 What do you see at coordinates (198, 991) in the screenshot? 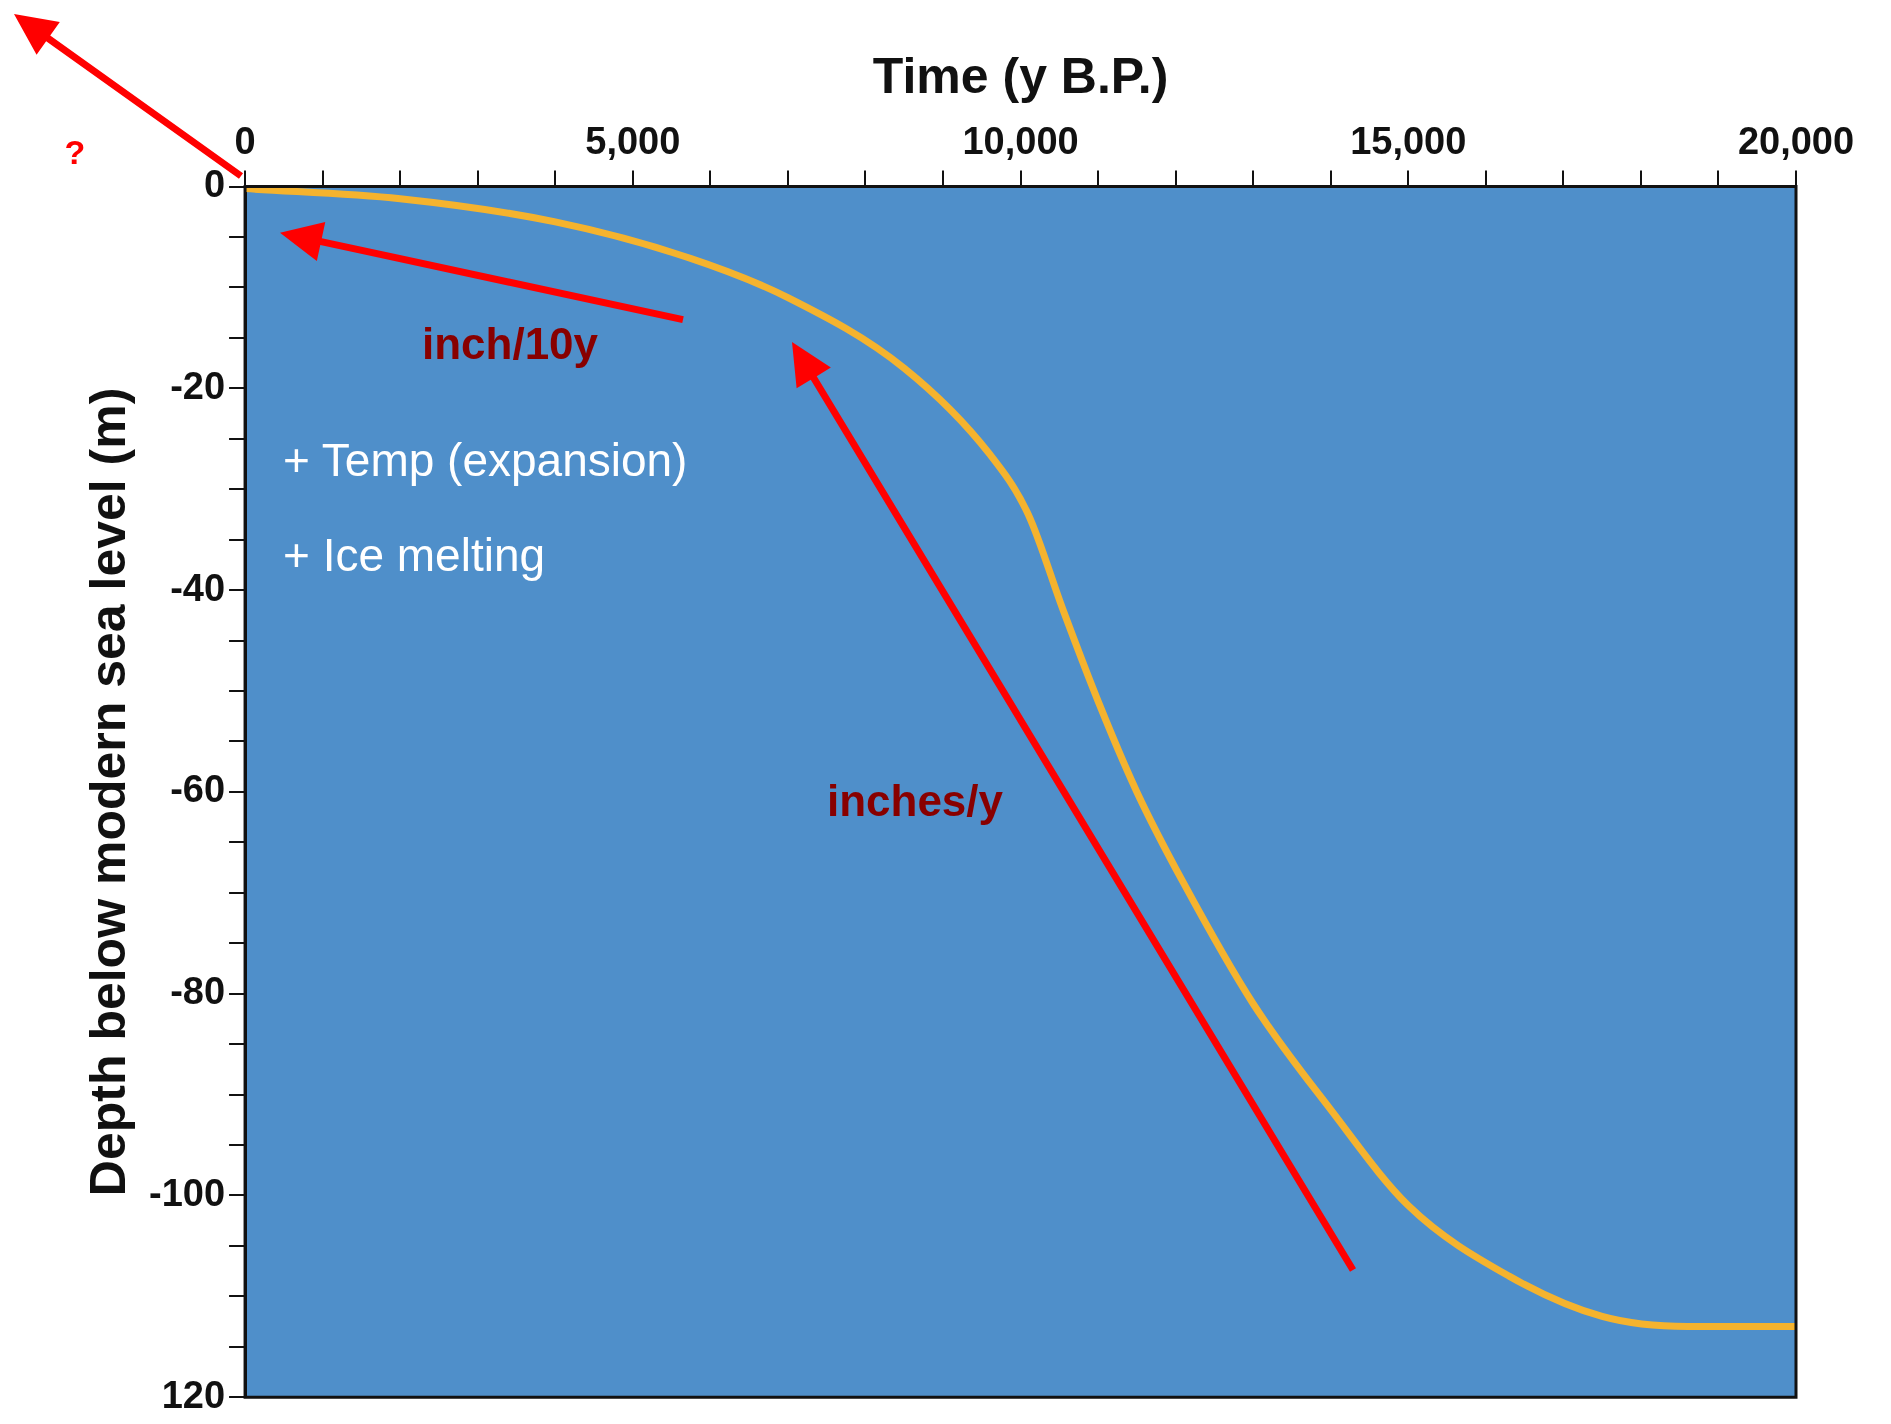
I see `y-tick-label: -80` at bounding box center [198, 991].